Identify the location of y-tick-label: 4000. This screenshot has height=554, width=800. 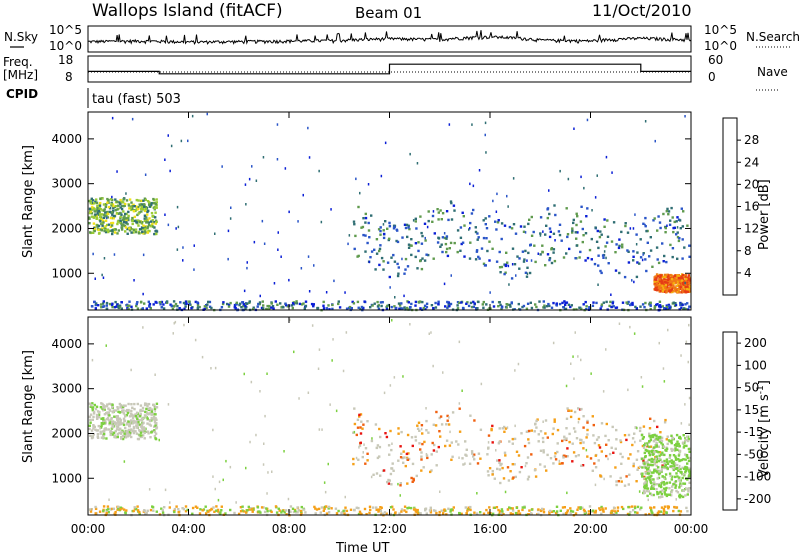
(66, 344).